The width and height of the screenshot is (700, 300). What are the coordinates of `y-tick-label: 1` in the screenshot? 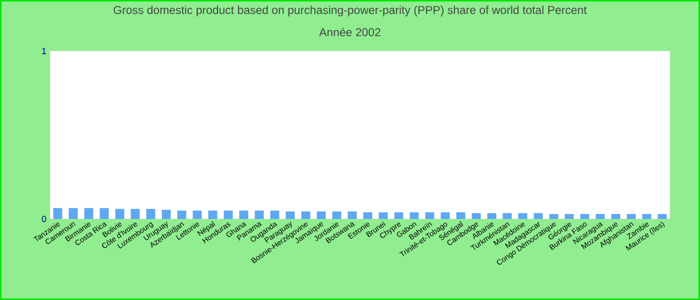 It's located at (44, 51).